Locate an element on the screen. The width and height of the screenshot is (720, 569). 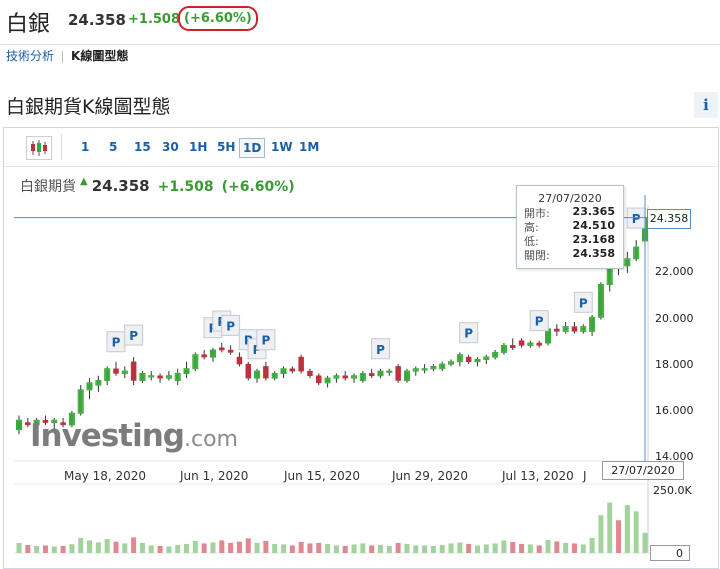
breadcrumb-current: K線圖型態 is located at coordinates (100, 56).